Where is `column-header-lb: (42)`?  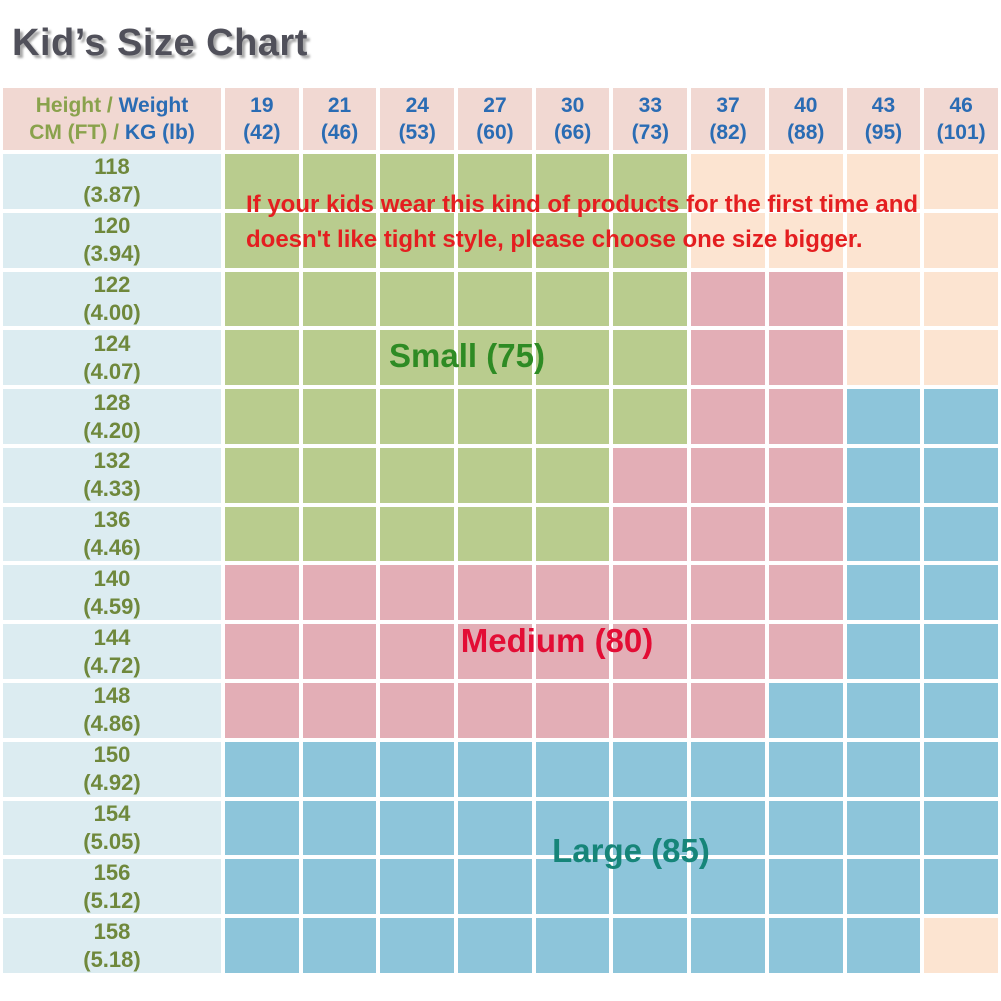 column-header-lb: (42) is located at coordinates (262, 132).